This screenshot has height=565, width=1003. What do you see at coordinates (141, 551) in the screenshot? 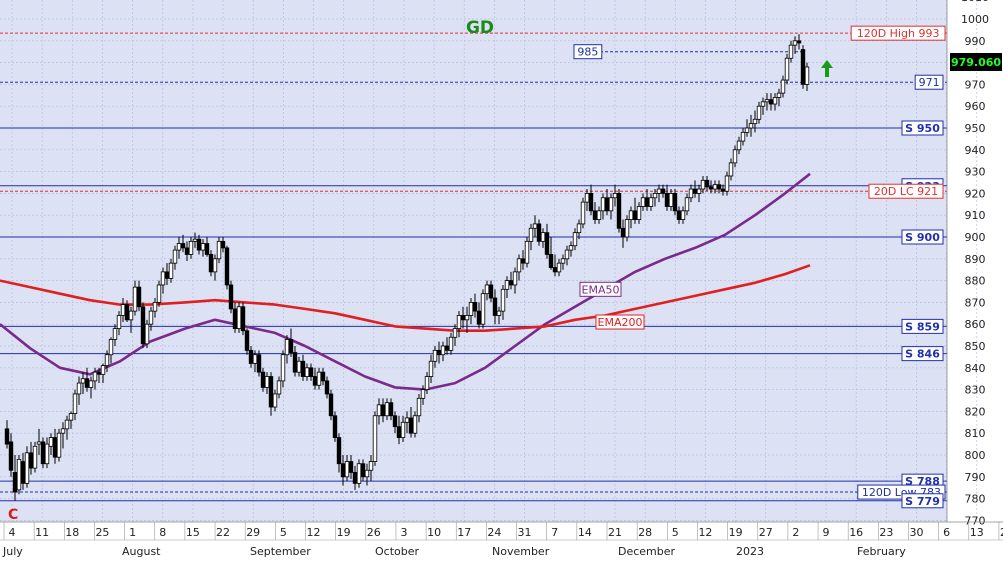
I see `month-label: August` at bounding box center [141, 551].